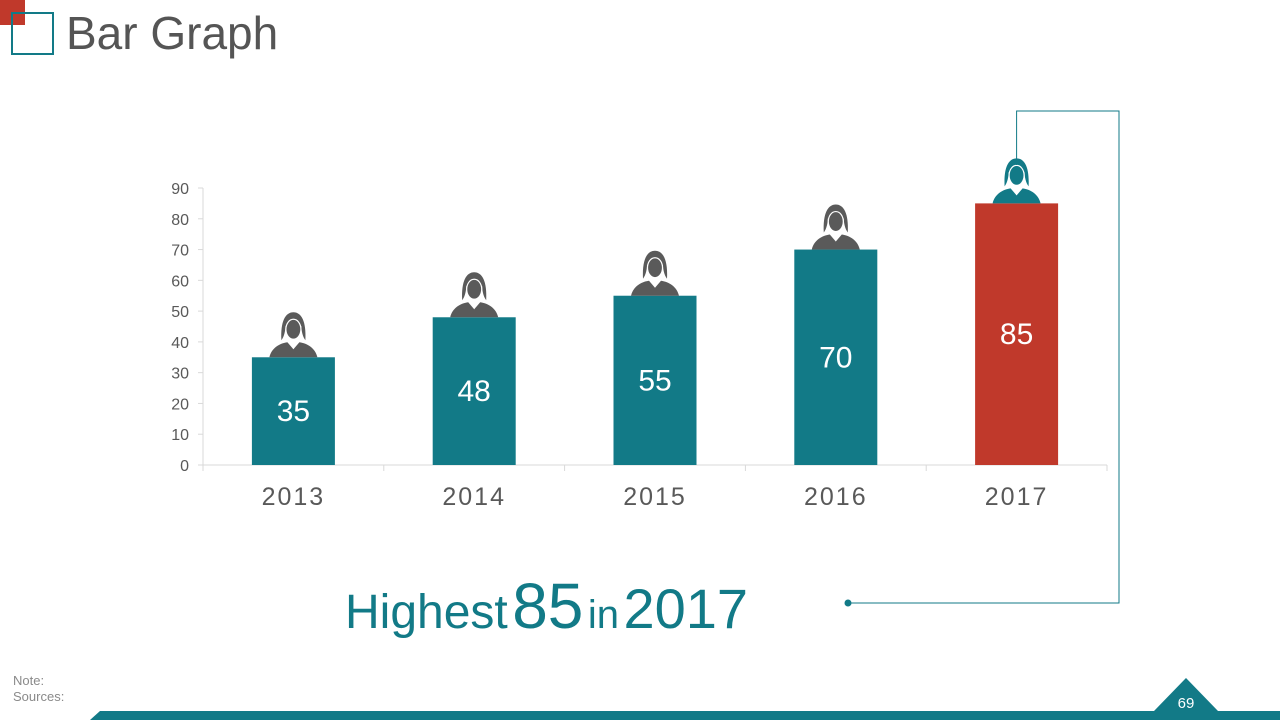 This screenshot has height=720, width=1280. I want to click on x-tick-label: 2017, so click(1017, 497).